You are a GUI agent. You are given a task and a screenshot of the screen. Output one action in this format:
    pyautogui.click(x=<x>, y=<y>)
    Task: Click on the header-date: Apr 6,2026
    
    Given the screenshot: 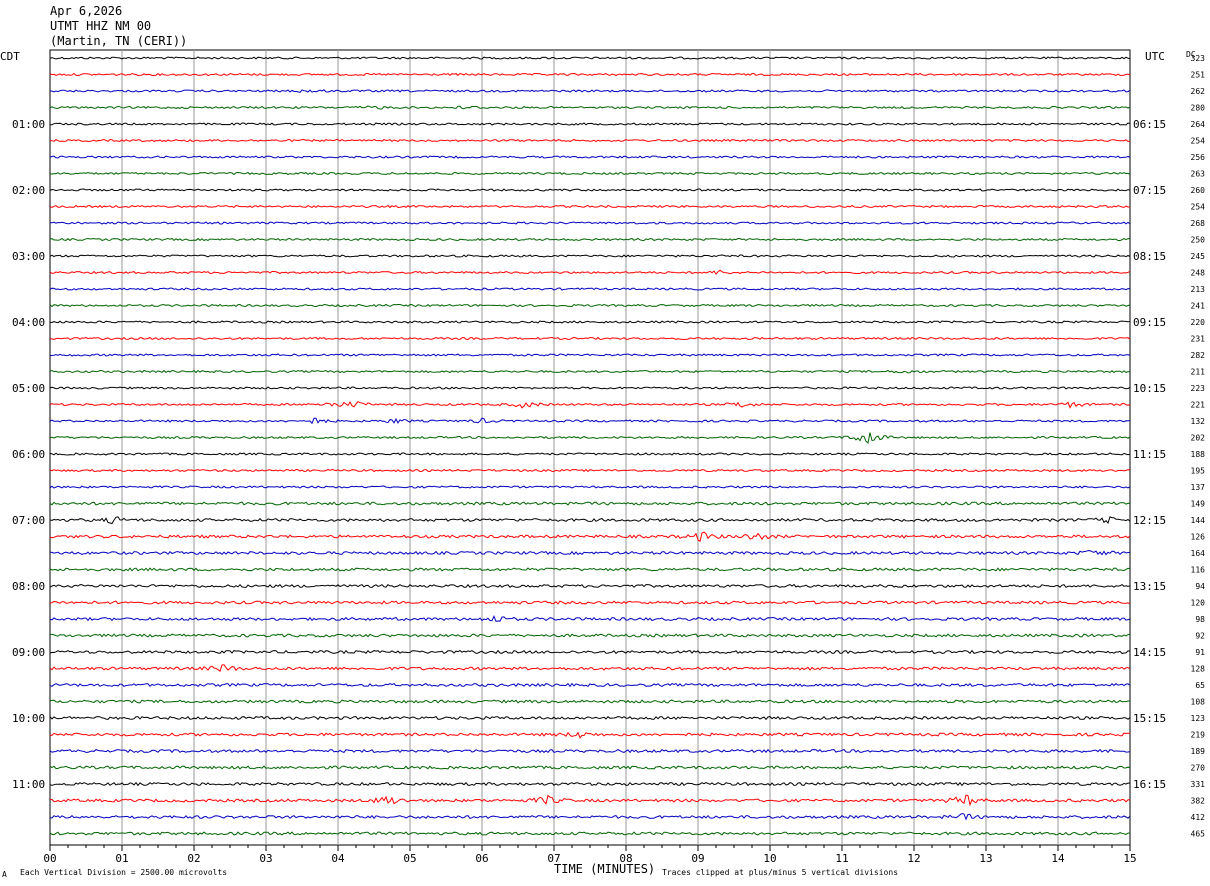 What is the action you would take?
    pyautogui.click(x=86, y=11)
    